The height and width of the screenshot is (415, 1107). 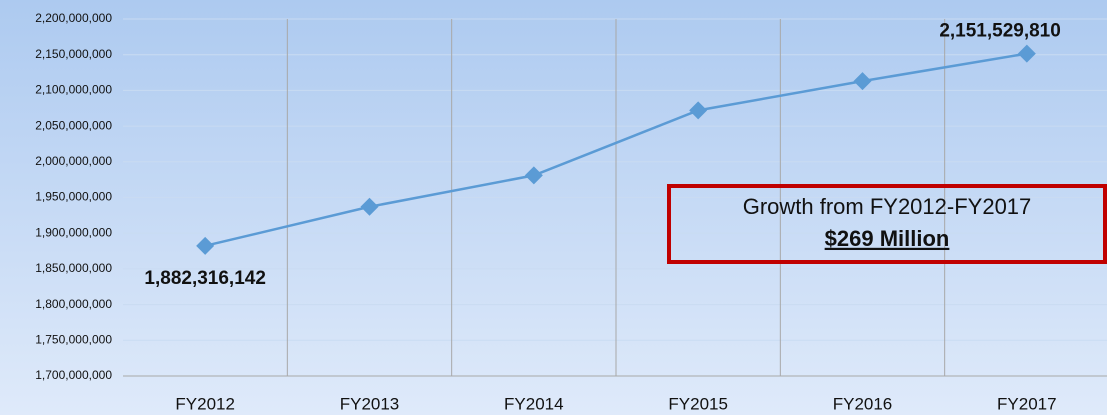 What do you see at coordinates (1000, 31) in the screenshot?
I see `data-label: 2,151,529,810` at bounding box center [1000, 31].